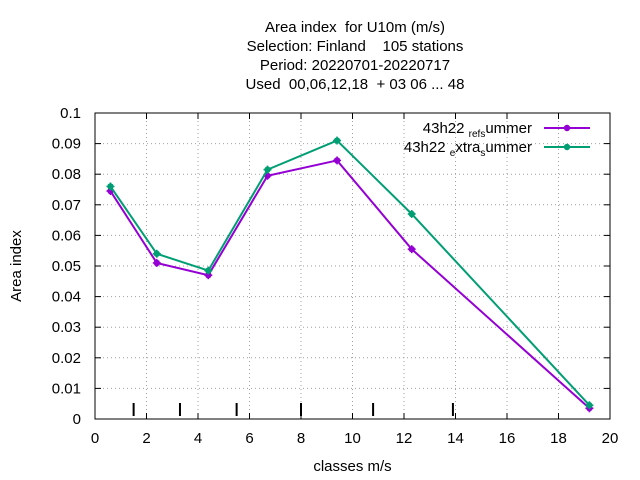 Image resolution: width=640 pixels, height=480 pixels. What do you see at coordinates (198, 438) in the screenshot?
I see `x-tick-label: 4` at bounding box center [198, 438].